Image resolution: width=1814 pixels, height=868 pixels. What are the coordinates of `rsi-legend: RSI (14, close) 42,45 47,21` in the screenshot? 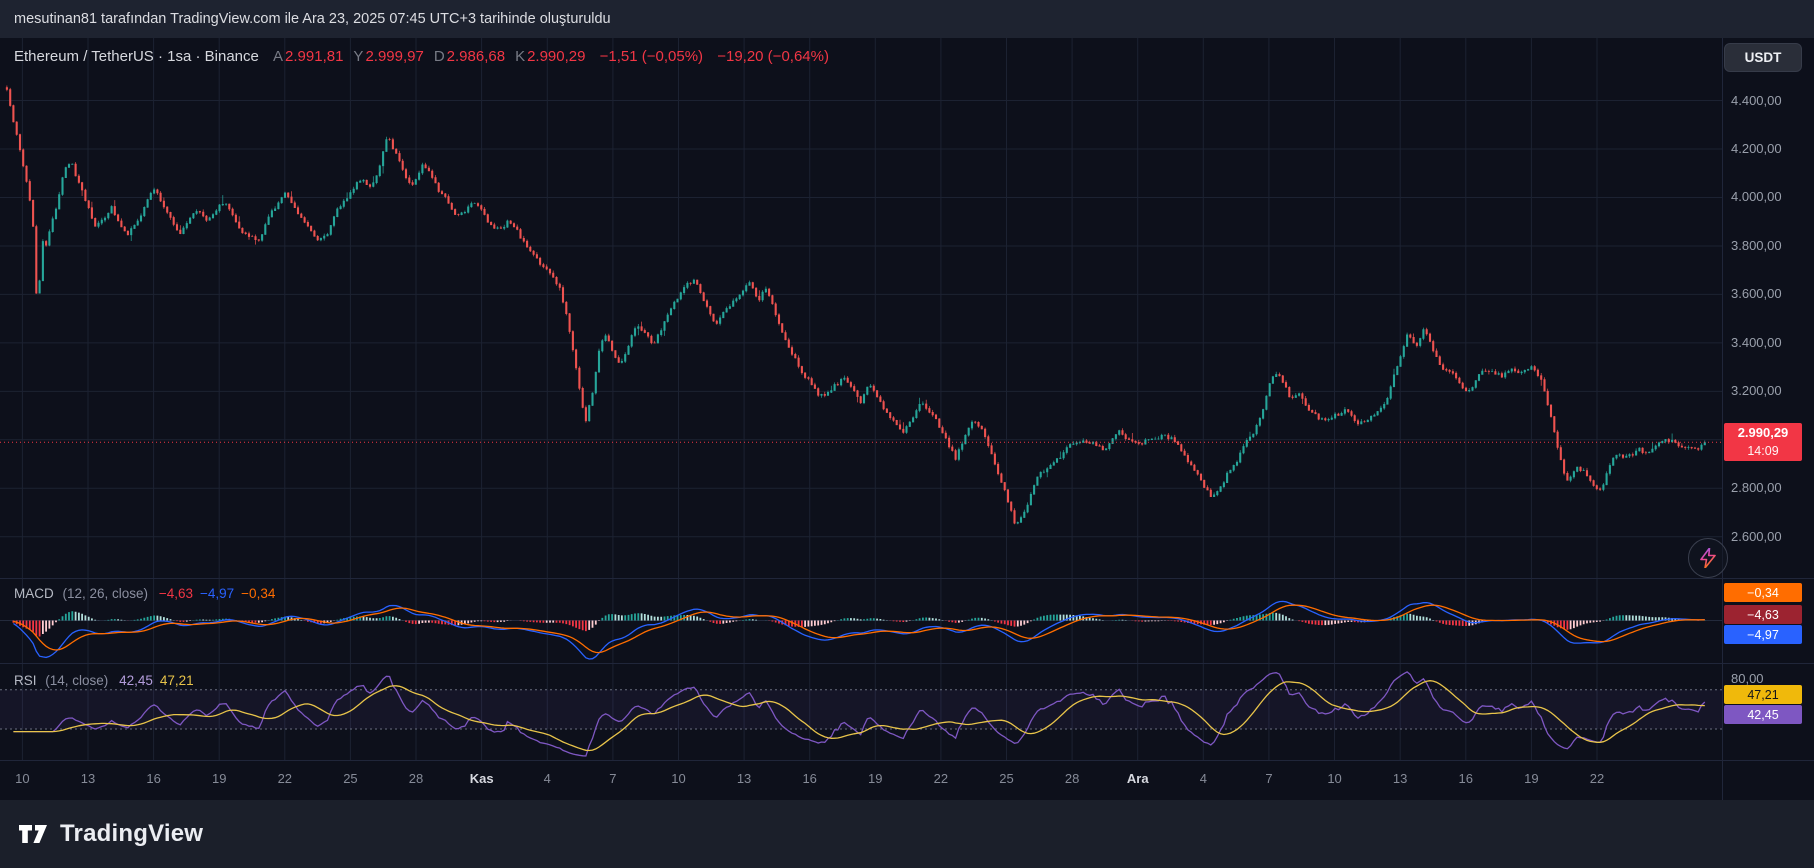 It's located at (104, 680).